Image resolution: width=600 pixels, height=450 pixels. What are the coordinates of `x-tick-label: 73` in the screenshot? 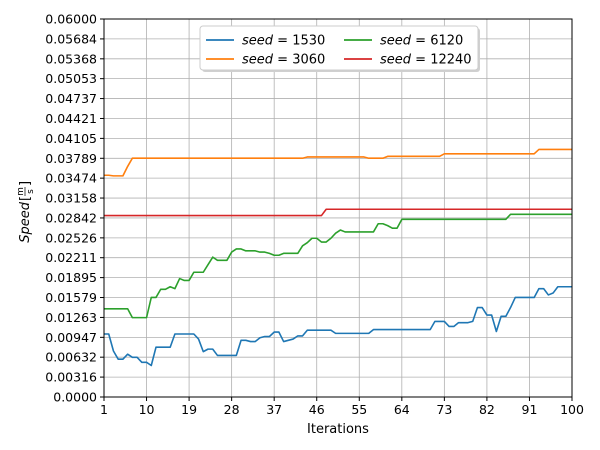 It's located at (444, 409).